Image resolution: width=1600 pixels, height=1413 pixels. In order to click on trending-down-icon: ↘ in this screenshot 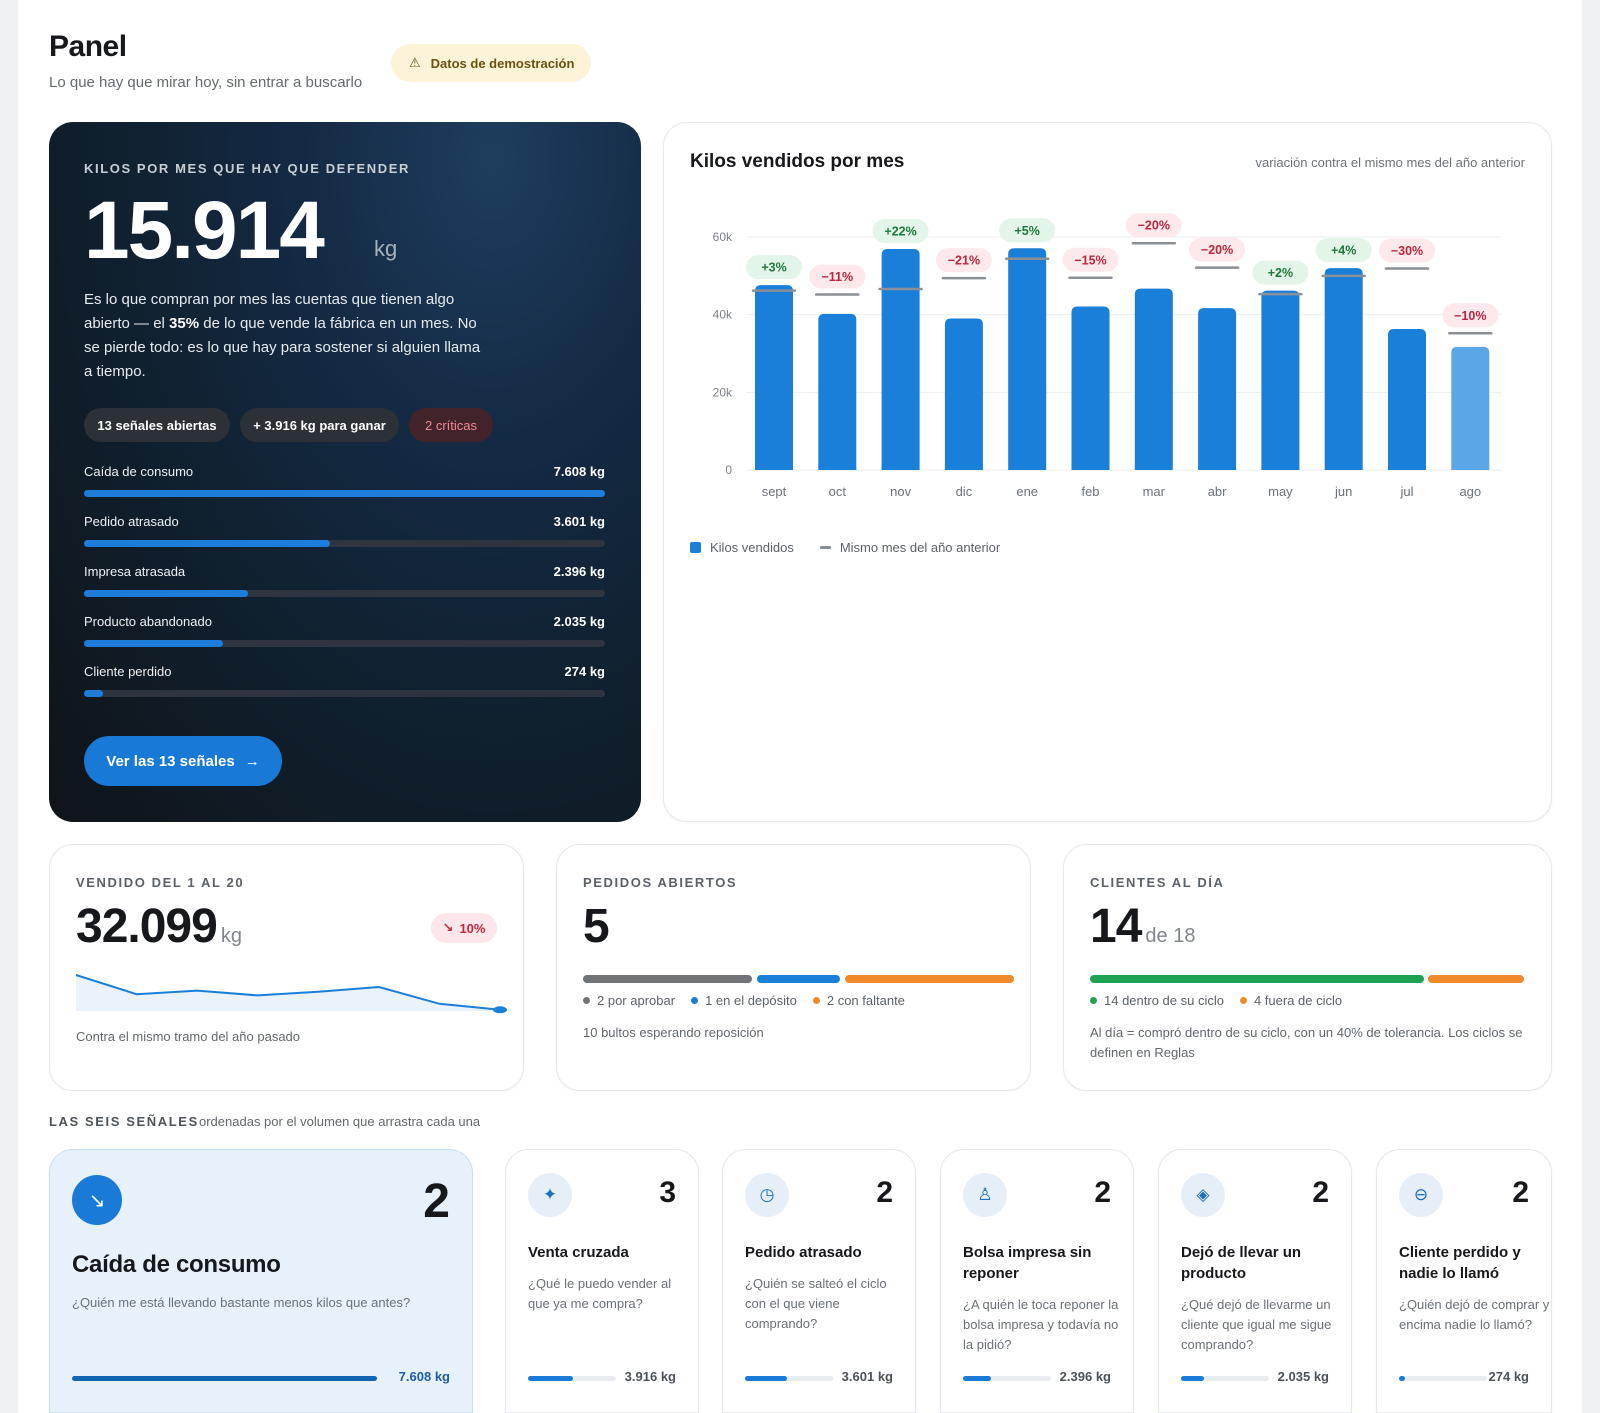, I will do `click(97, 1200)`.